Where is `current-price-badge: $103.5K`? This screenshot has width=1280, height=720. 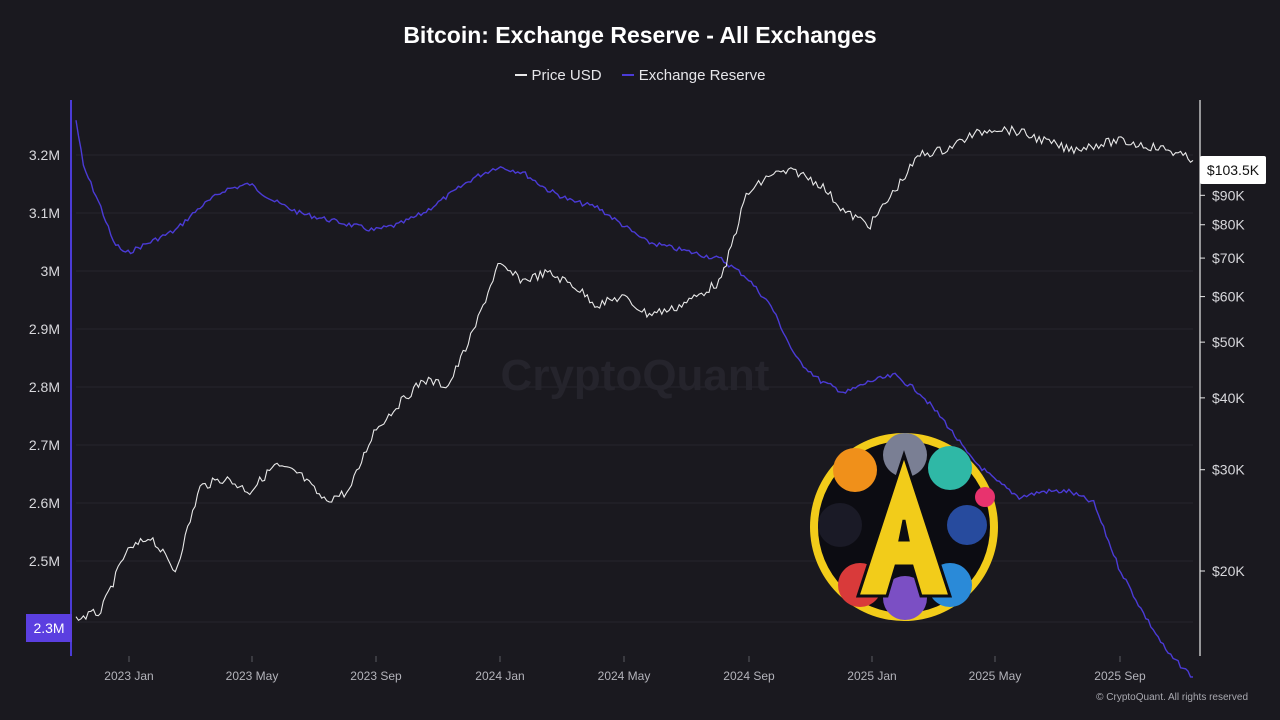
current-price-badge: $103.5K is located at coordinates (1233, 170).